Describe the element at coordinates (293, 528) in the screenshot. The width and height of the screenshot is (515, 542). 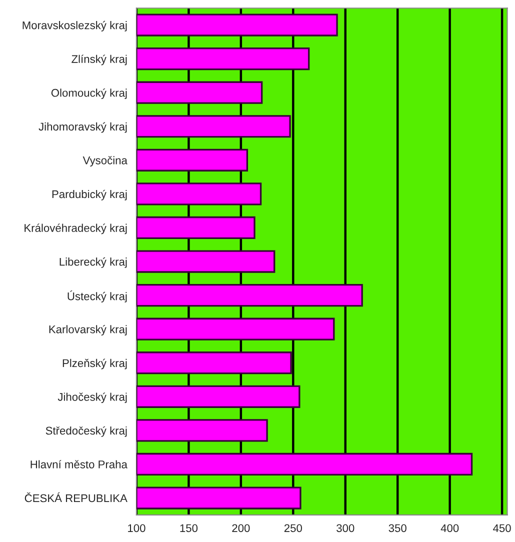
I see `x-tick-label: 250` at that location.